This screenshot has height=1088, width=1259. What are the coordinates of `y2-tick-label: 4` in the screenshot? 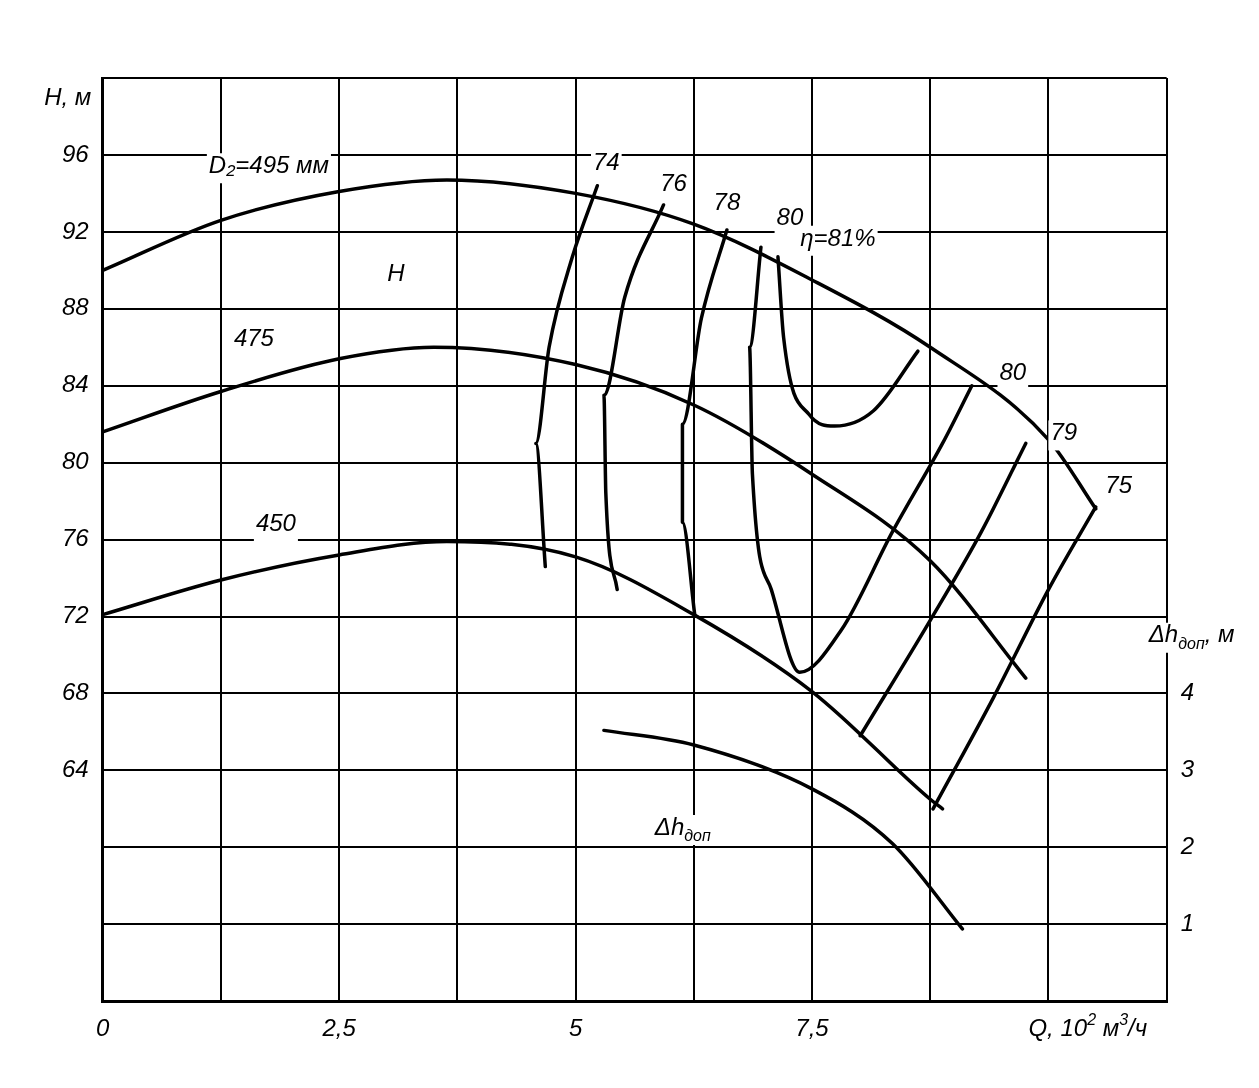 It's located at (1187, 692).